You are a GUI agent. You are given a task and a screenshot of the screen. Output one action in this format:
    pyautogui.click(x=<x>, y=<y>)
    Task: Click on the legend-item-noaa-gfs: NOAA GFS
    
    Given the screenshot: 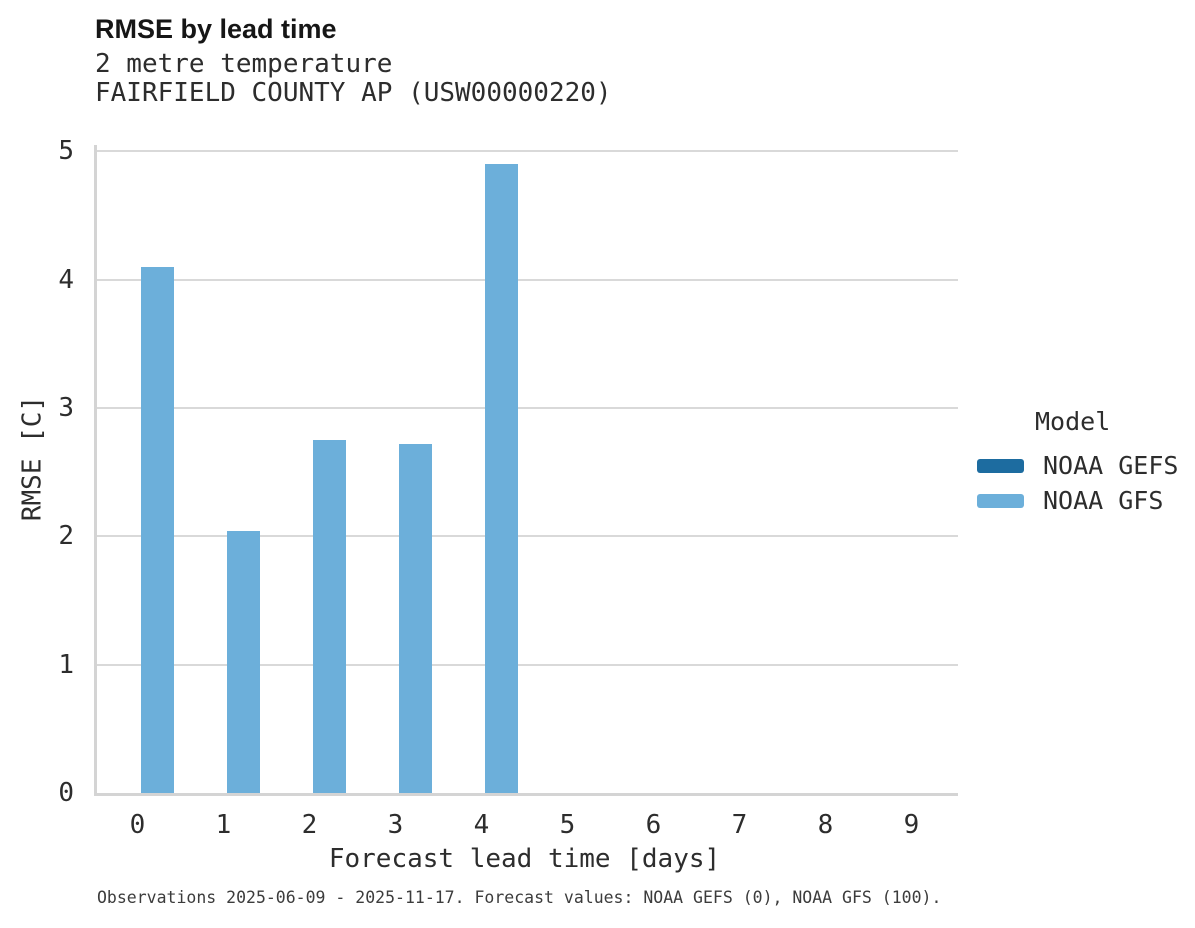 What is the action you would take?
    pyautogui.click(x=1086, y=500)
    